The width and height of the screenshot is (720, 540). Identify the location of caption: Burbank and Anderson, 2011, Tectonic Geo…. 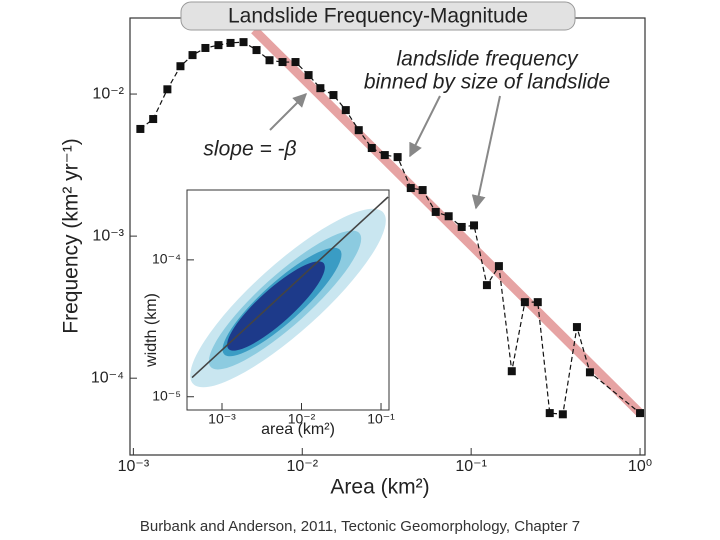
(360, 526).